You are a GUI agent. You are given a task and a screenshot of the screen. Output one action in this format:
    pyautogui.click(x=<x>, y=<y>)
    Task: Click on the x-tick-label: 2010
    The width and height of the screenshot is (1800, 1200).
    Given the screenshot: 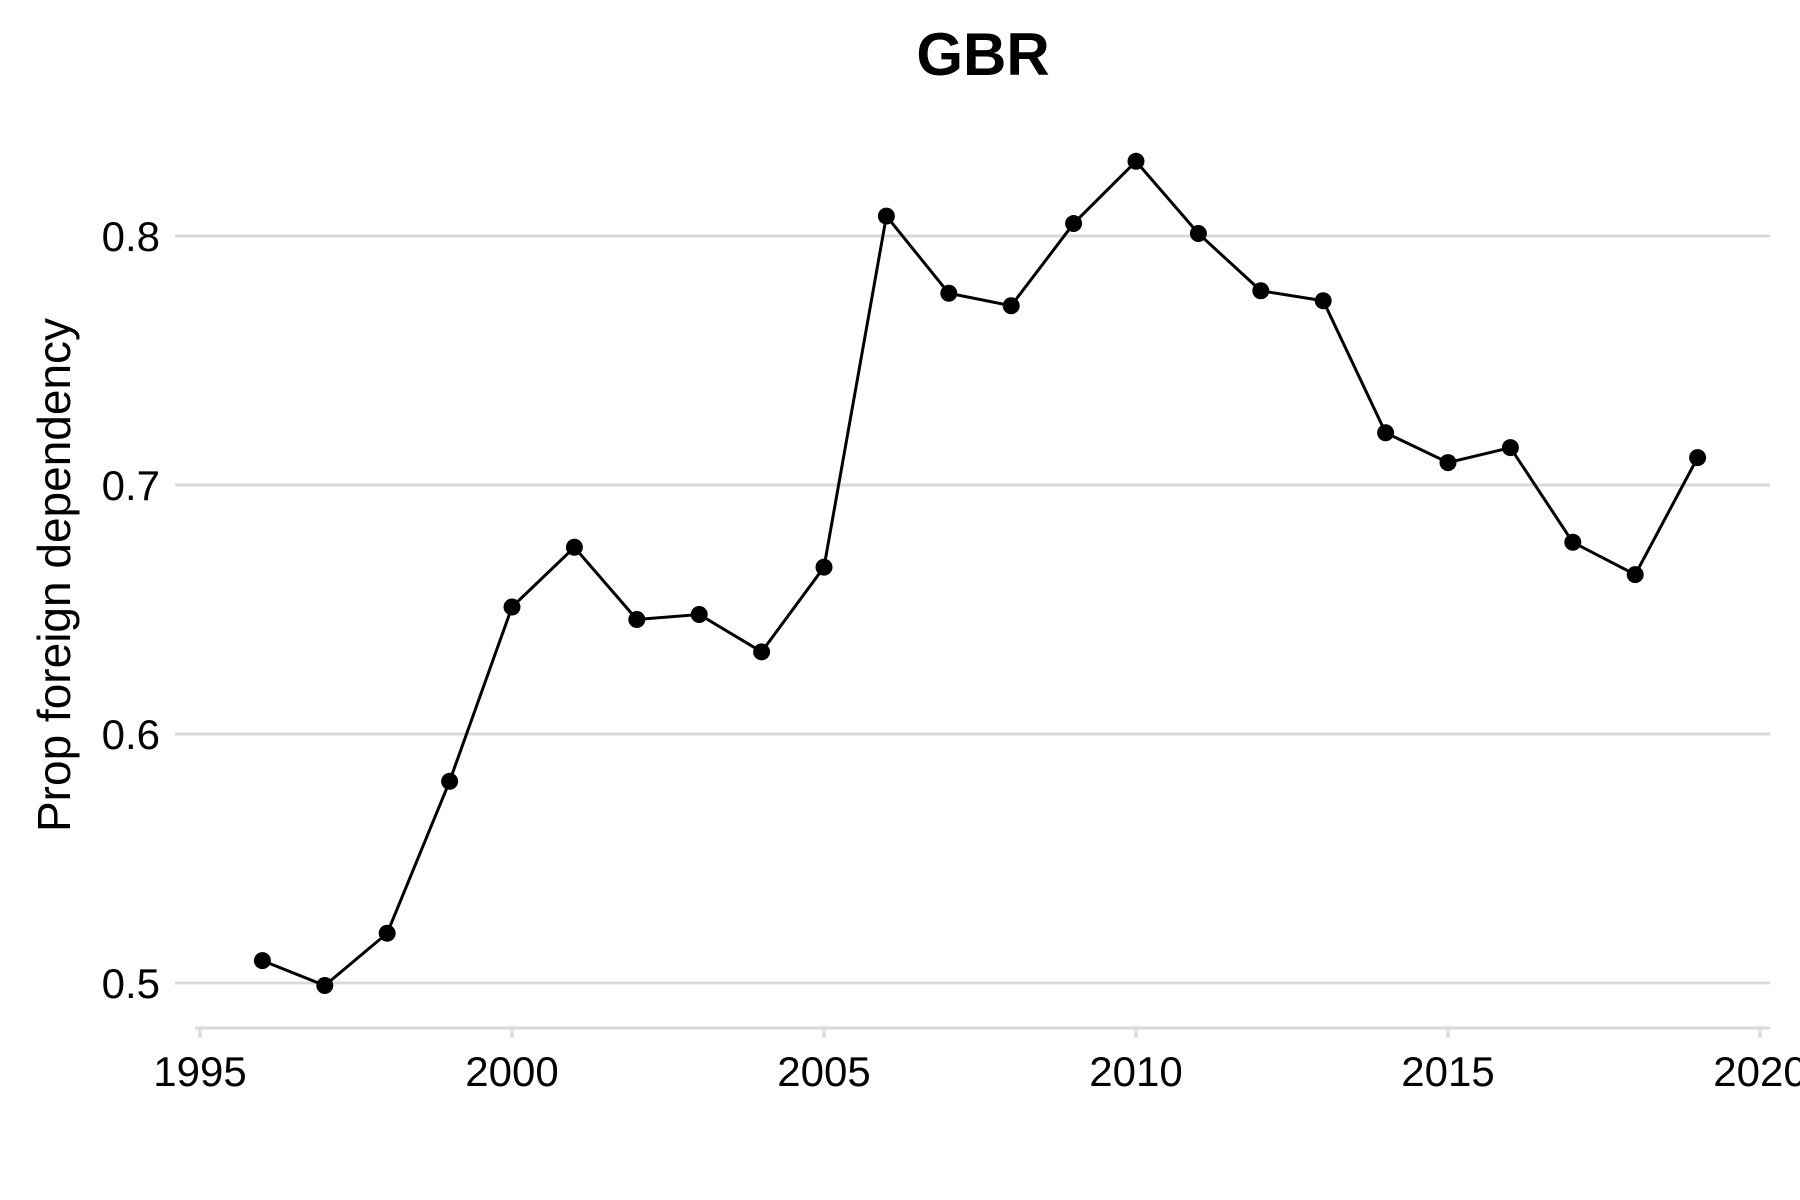 What is the action you would take?
    pyautogui.click(x=1135, y=1071)
    